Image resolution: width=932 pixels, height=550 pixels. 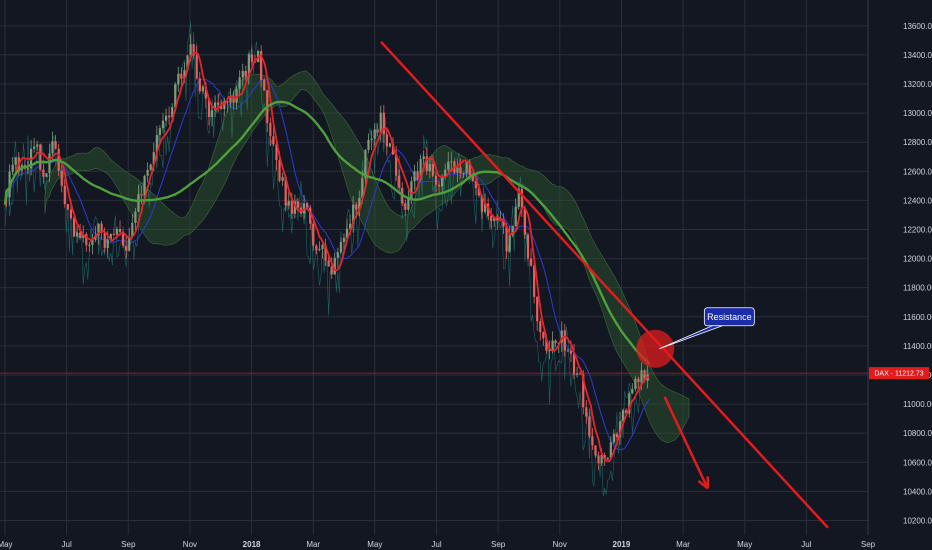 I want to click on x-tick-label: Sep, so click(x=868, y=544).